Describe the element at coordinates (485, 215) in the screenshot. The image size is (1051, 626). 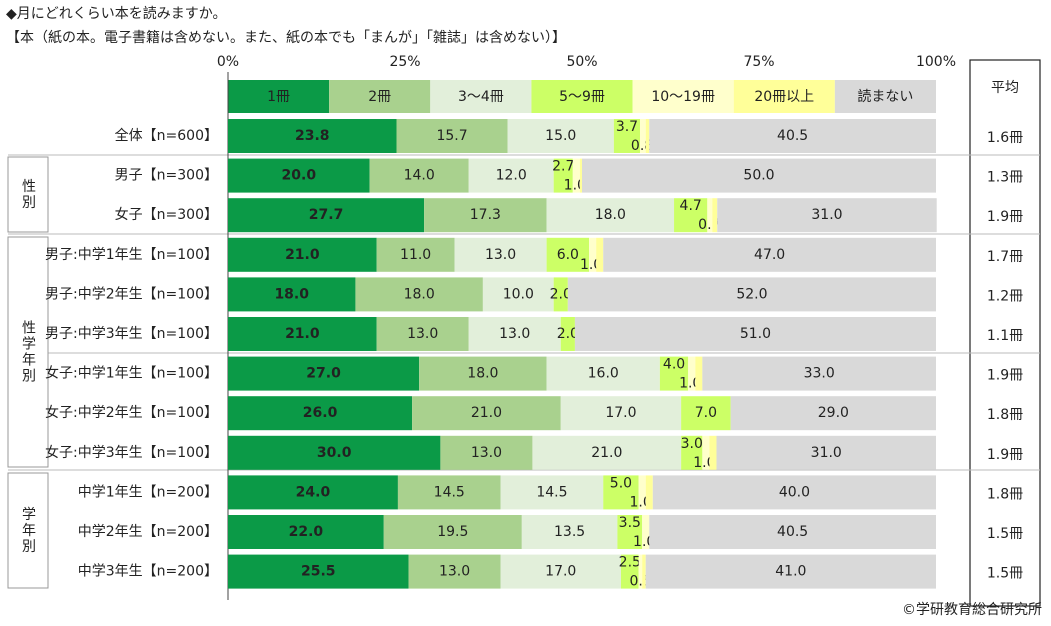
I see `value-label: 17.3` at that location.